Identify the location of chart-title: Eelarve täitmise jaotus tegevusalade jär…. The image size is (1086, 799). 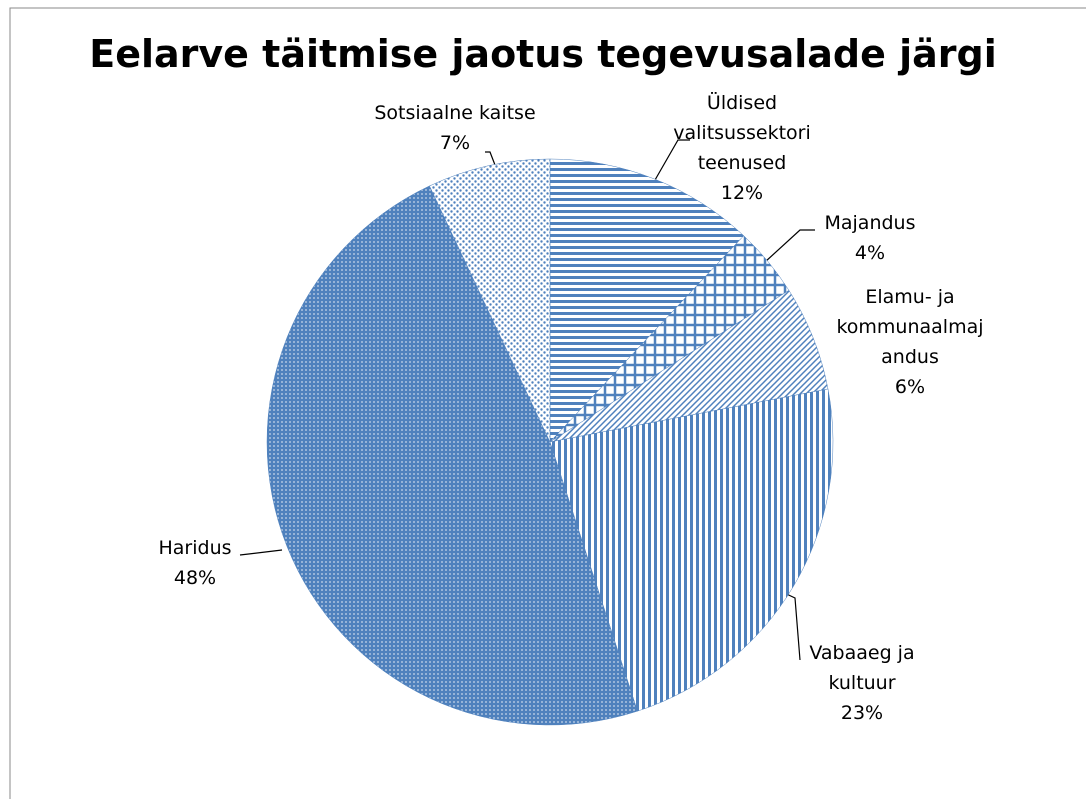
(543, 54).